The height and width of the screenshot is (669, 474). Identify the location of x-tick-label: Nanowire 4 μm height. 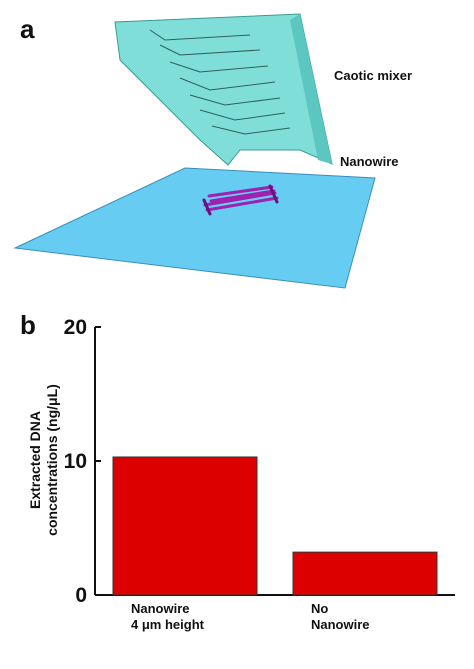
(168, 616).